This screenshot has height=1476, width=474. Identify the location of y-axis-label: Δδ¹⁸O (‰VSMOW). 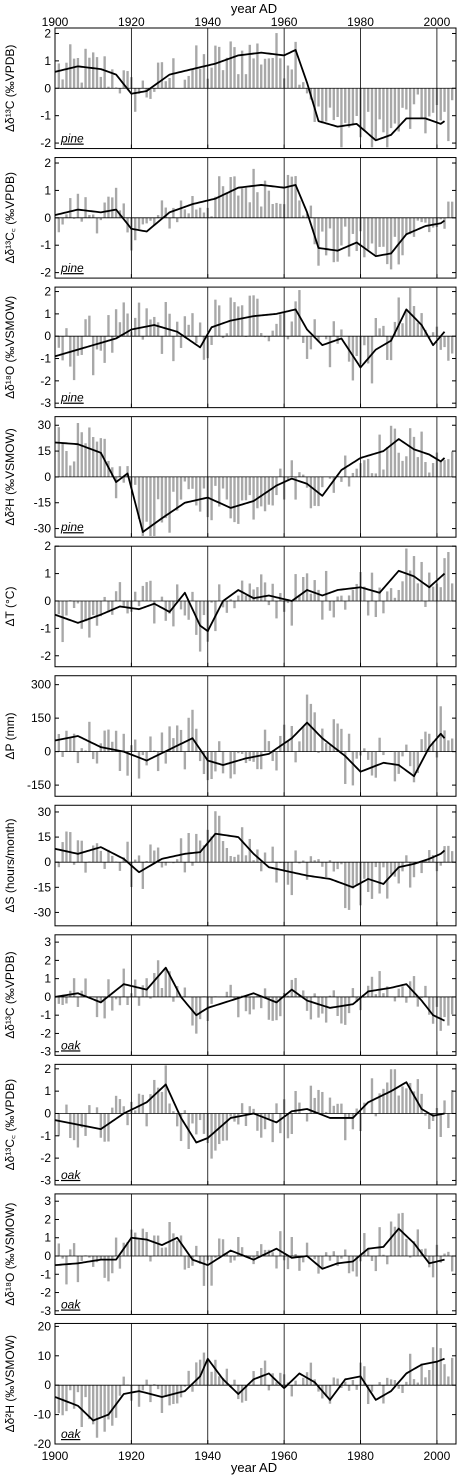
(10, 1254).